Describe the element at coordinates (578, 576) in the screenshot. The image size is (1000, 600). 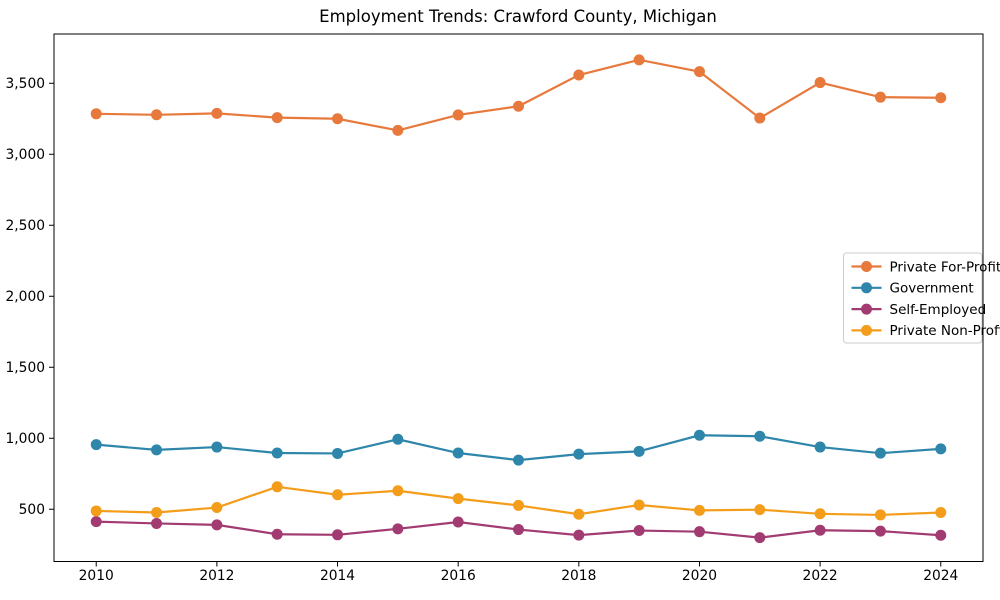
I see `x-tick-label-2018: 2018` at that location.